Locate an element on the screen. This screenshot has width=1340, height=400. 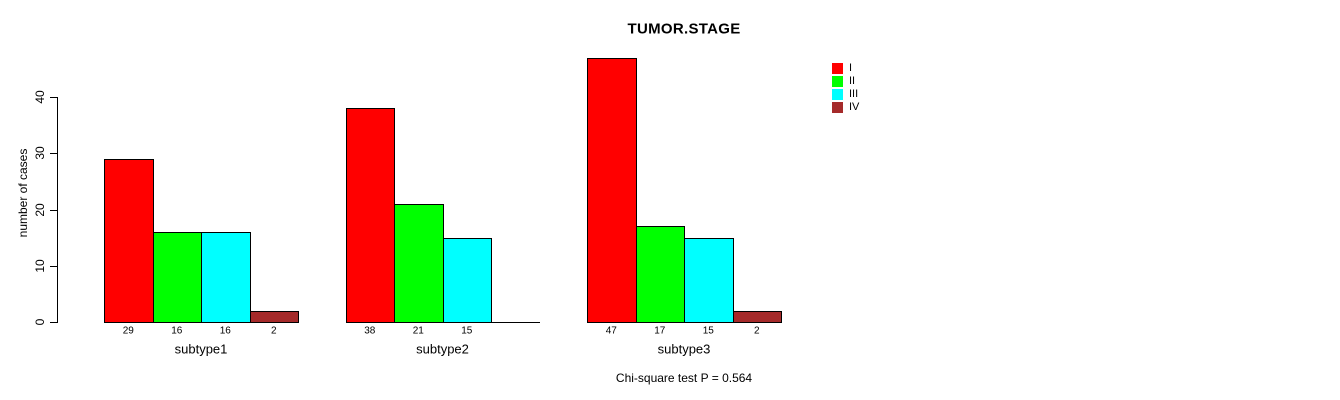
legend-item-II: II is located at coordinates (845, 81).